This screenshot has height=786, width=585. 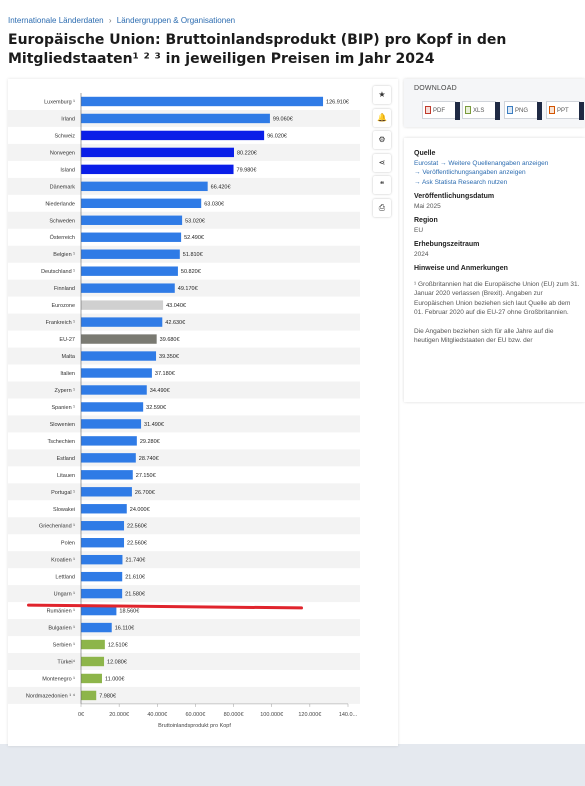 I want to click on publication-line: → Veröffentlichungsangaben anzeigen, so click(x=497, y=173).